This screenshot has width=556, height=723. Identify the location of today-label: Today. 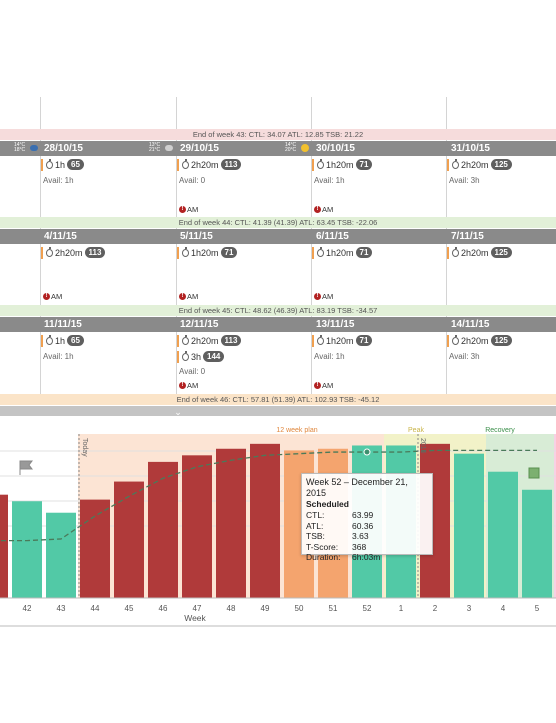
(84, 447).